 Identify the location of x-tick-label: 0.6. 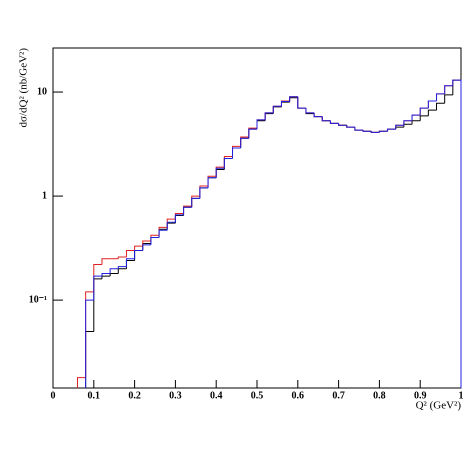
(298, 395).